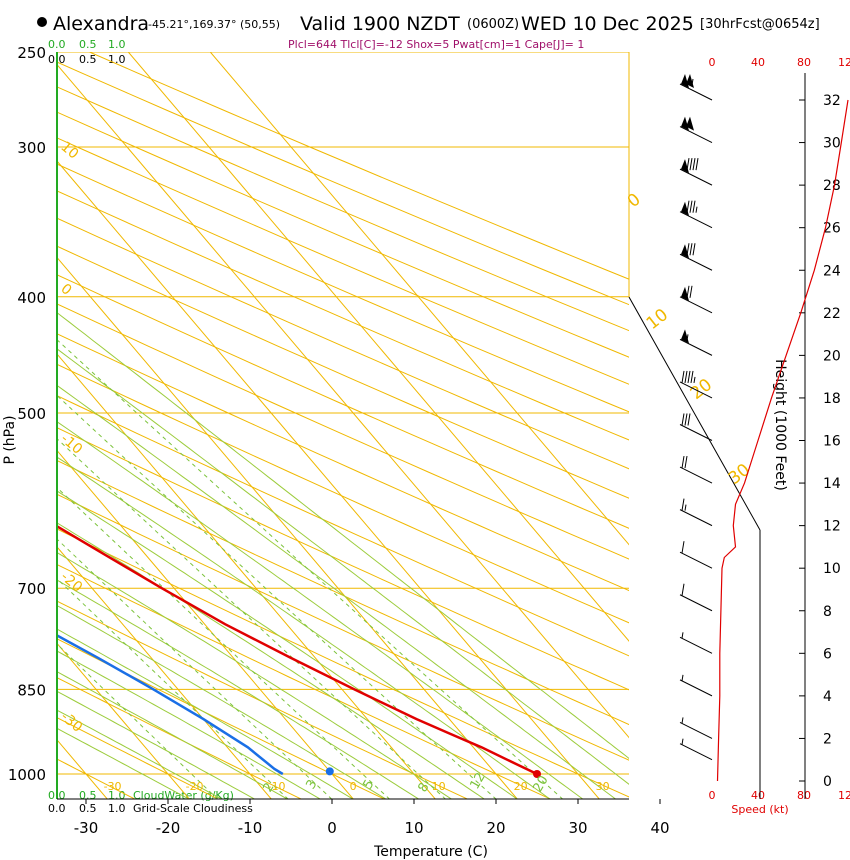 Image resolution: width=850 pixels, height=860 pixels. Describe the element at coordinates (844, 62) in the screenshot. I see `speed-top-tick-3: 12` at that location.